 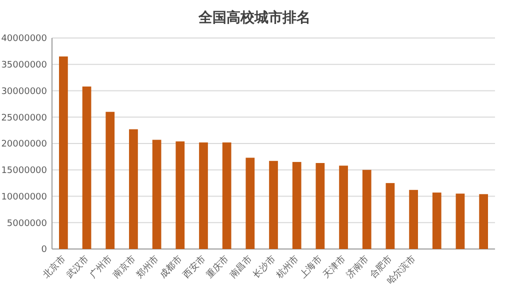 I want to click on chart-title: 全国高校城市排名, so click(x=254, y=17).